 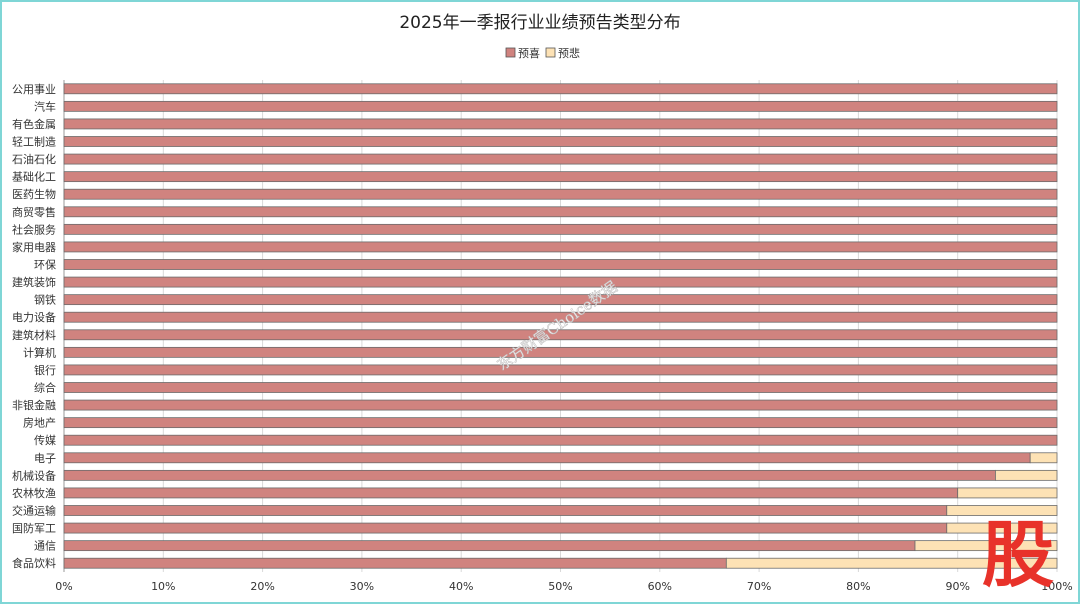 I want to click on category-label: 国防军工, so click(x=34, y=528).